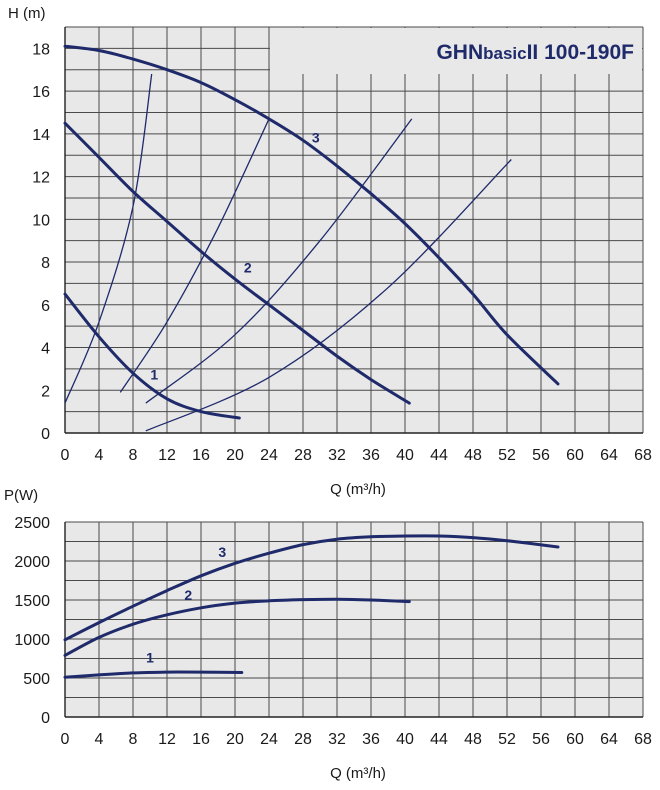 This screenshot has width=660, height=790. I want to click on chart-title: GHNbasicII 100-190F, so click(535, 52).